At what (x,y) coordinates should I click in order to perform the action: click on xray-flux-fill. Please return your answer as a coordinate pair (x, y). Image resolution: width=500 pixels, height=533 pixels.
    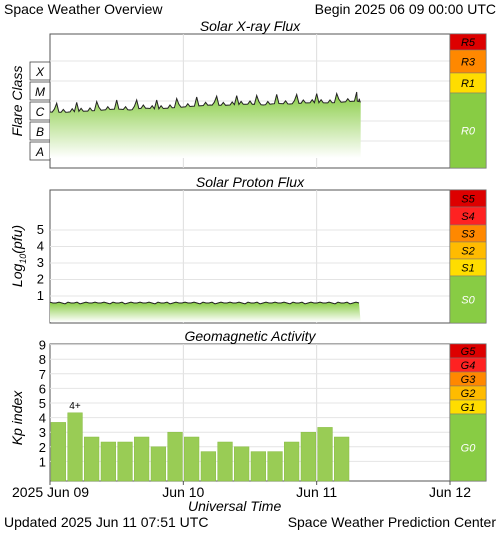
    Looking at the image, I should click on (205, 125).